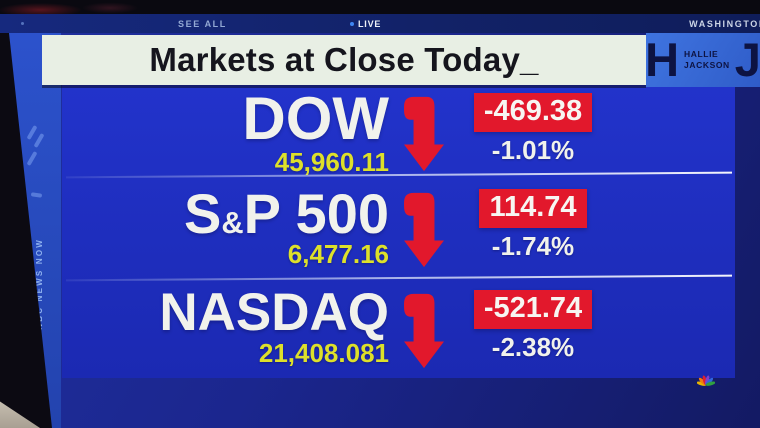  I want to click on live-label: LIVE, so click(370, 24).